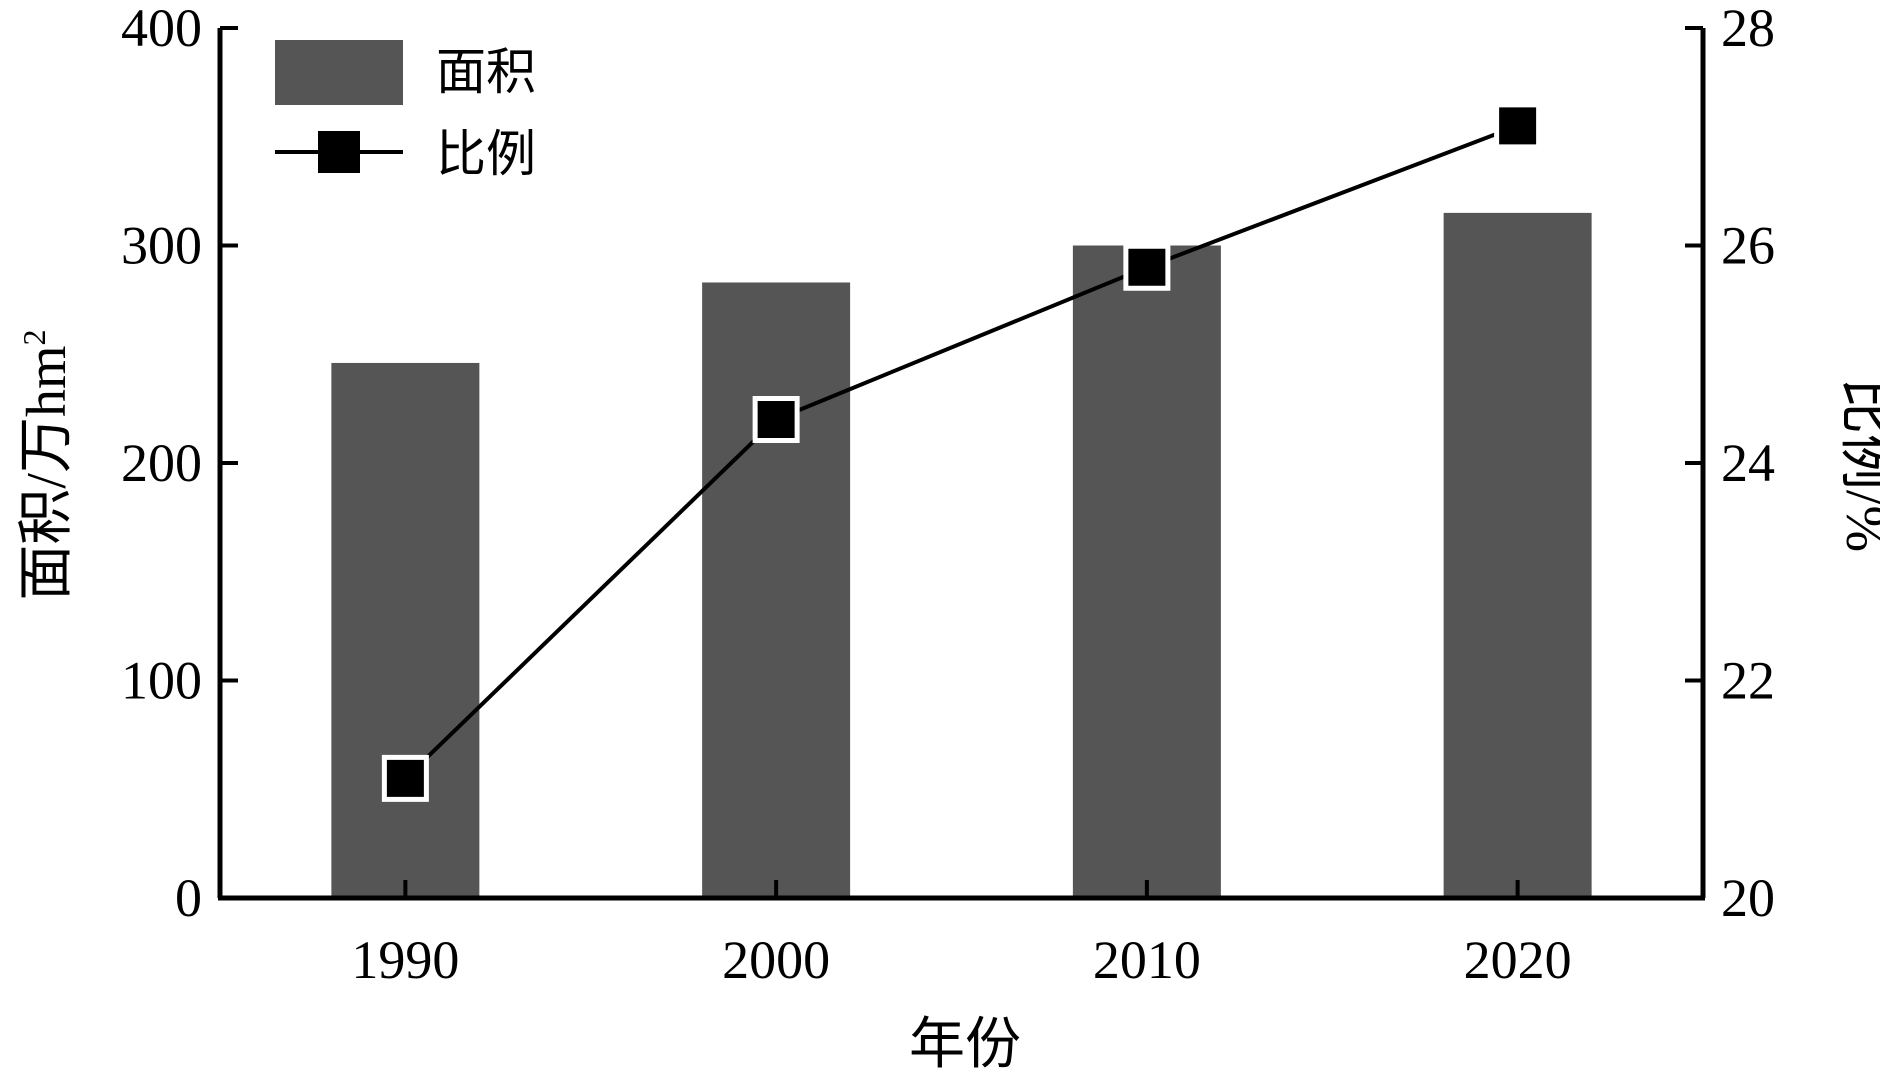 This screenshot has height=1086, width=1880. I want to click on ratio-marker-2000, so click(776, 419).